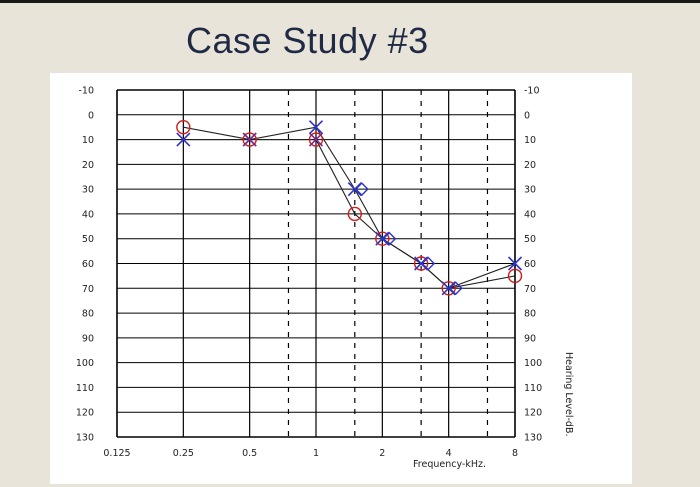 The height and width of the screenshot is (487, 700). I want to click on y-tick-label-left: 40, so click(88, 214).